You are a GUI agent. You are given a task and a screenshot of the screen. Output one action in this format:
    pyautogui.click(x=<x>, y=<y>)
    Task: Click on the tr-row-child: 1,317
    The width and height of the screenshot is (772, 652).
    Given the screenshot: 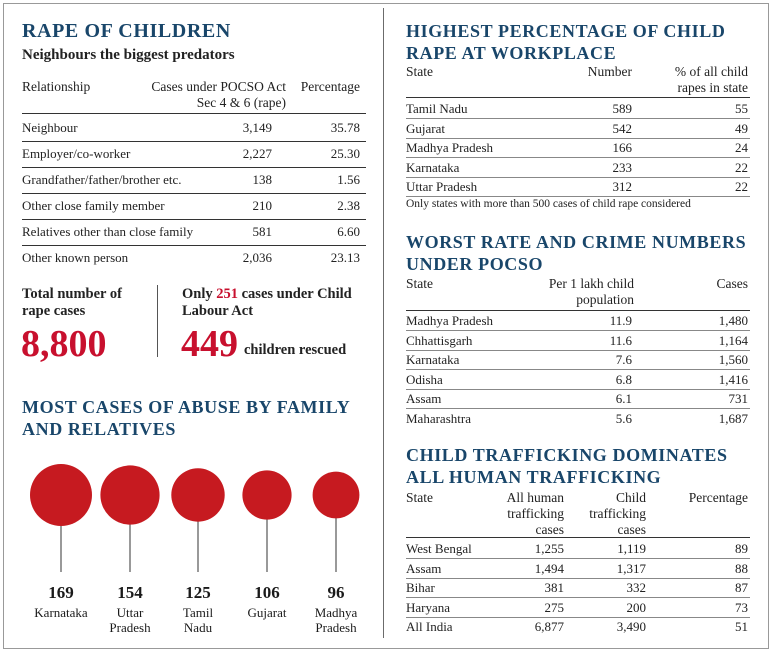 What is the action you would take?
    pyautogui.click(x=631, y=568)
    